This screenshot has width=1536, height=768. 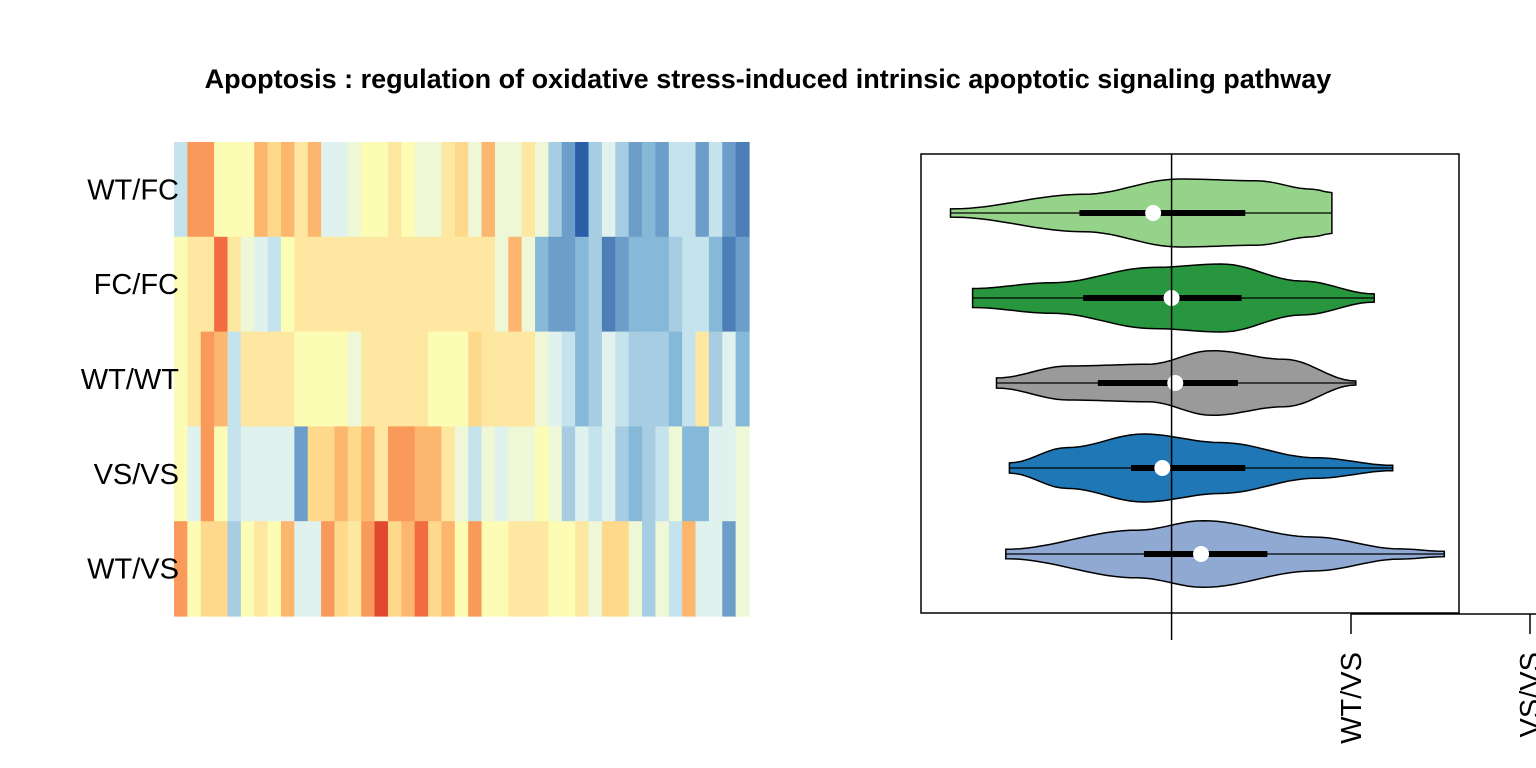 What do you see at coordinates (130, 380) in the screenshot?
I see `heatmap-row-label: WT/WT` at bounding box center [130, 380].